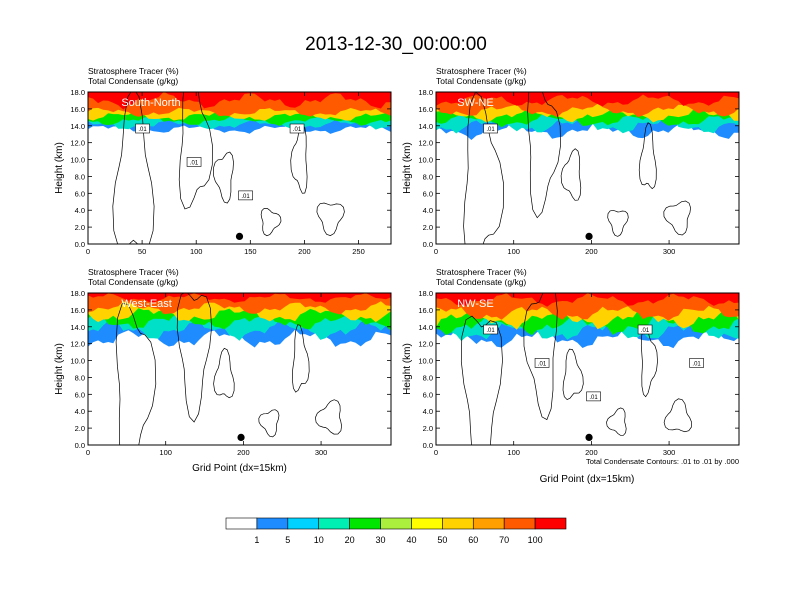  I want to click on plot-frame, so click(587, 168).